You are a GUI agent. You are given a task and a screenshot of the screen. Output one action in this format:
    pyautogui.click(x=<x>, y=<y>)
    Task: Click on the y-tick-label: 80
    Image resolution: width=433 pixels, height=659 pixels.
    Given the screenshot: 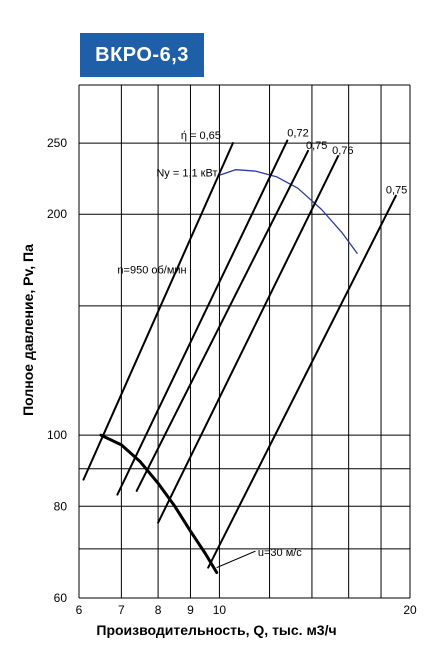 What is the action you would take?
    pyautogui.click(x=61, y=506)
    